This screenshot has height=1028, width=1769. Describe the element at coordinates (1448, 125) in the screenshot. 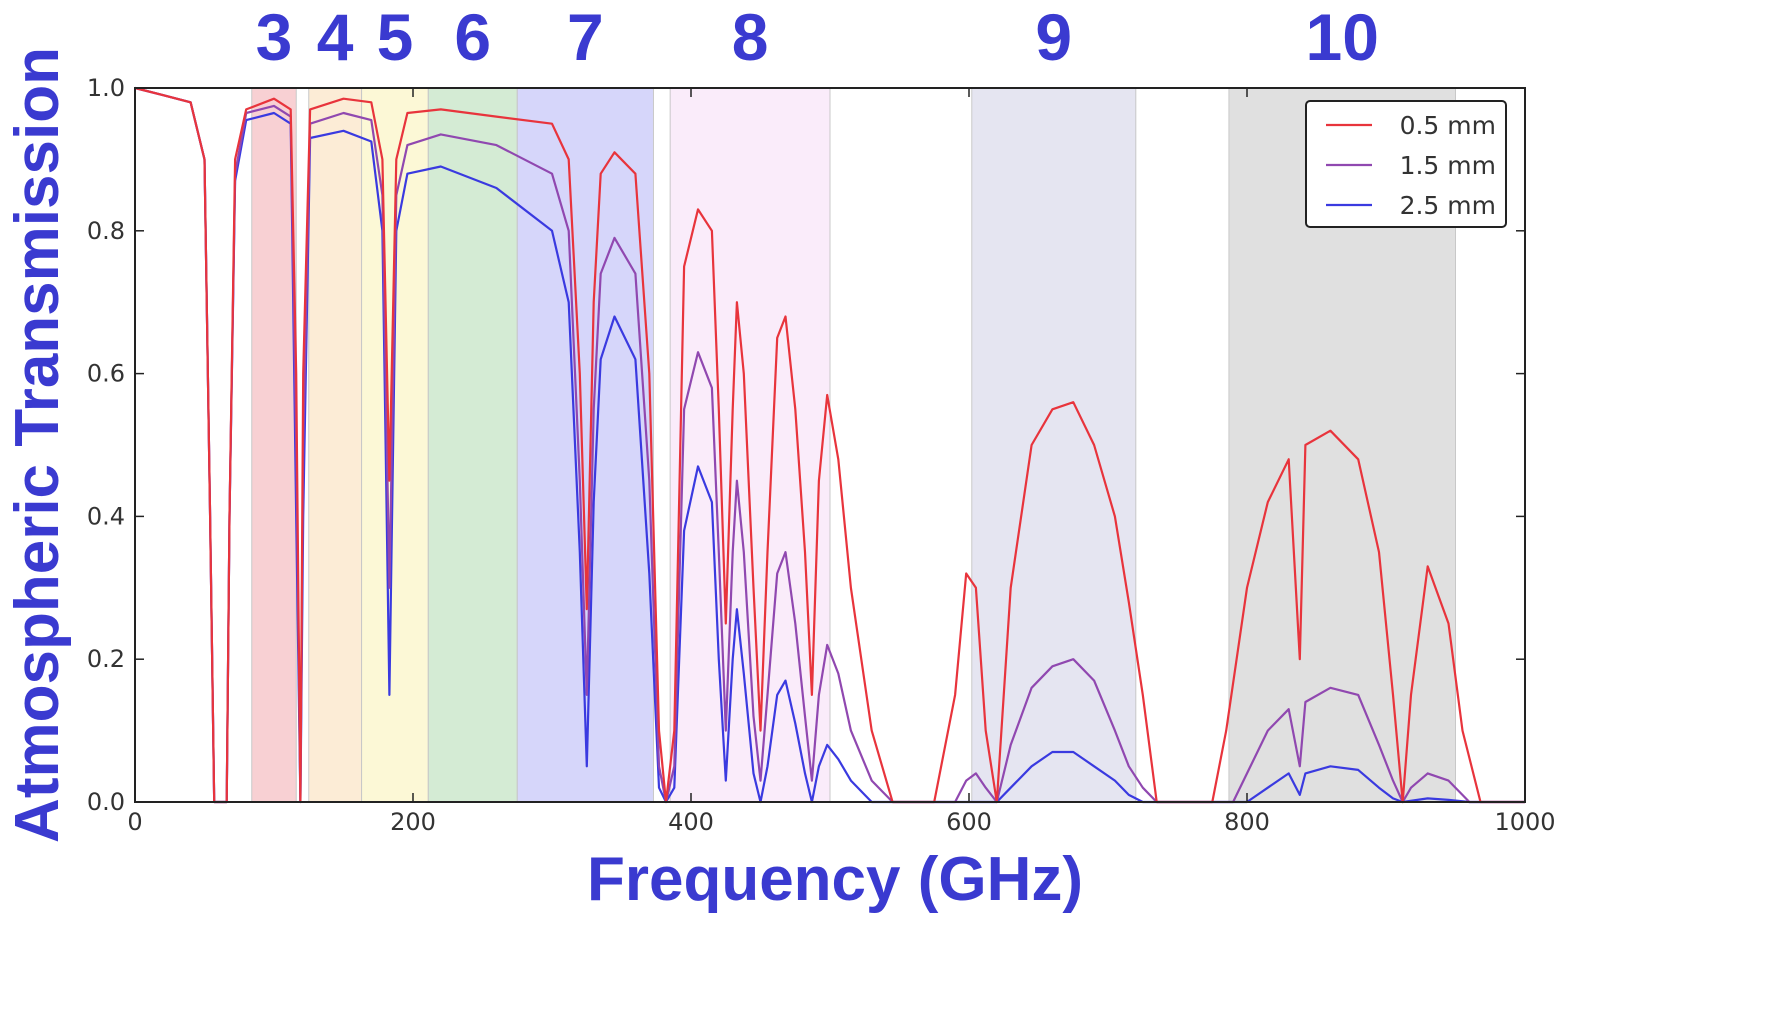

I see `legend-label: 0.5 mm` at that location.